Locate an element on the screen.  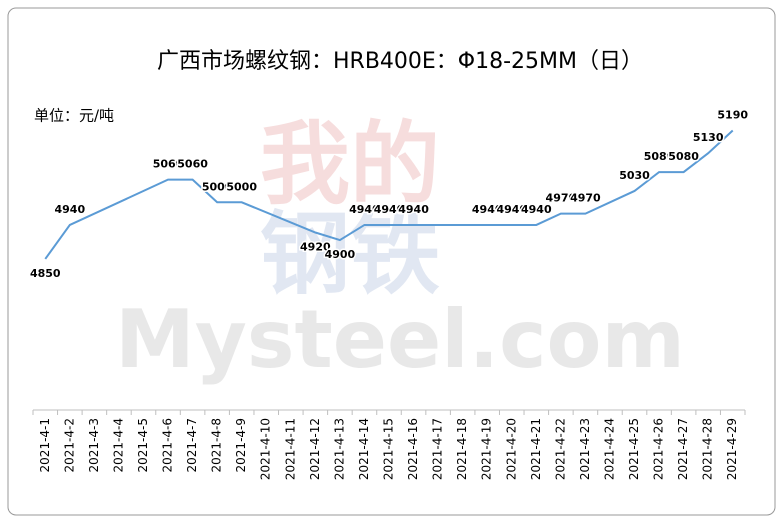
chart-title: 广西市场螺纹钢：HRB400E：Φ18-25MM（日） is located at coordinates (400, 61).